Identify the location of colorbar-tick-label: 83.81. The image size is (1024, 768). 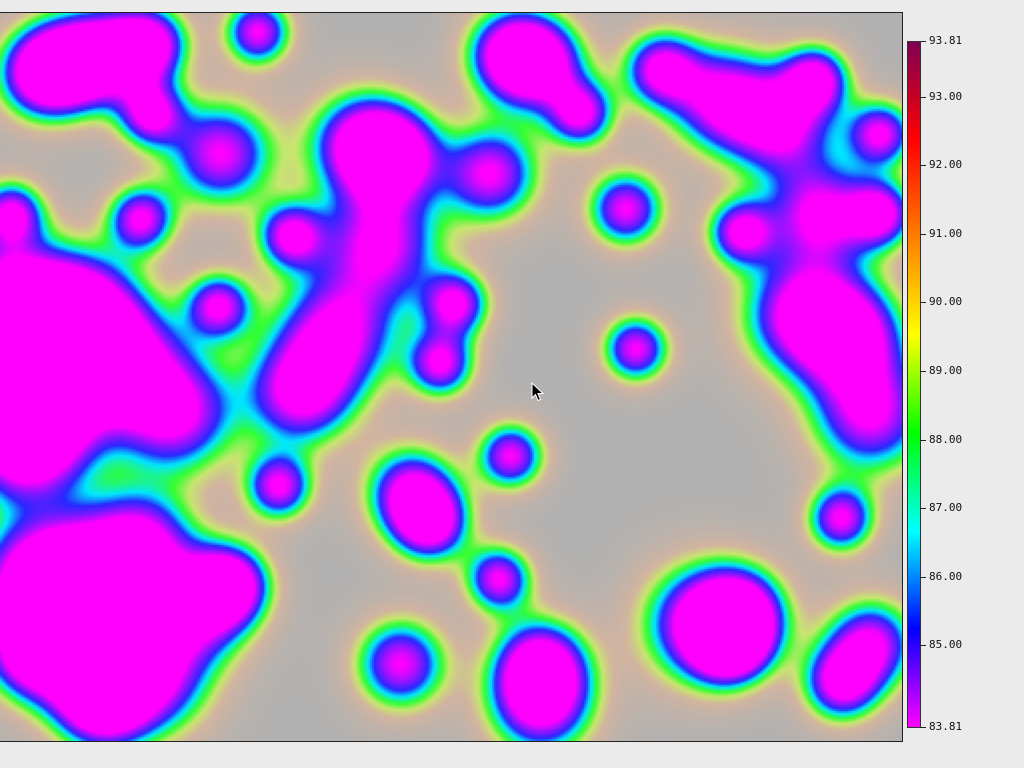
(946, 726).